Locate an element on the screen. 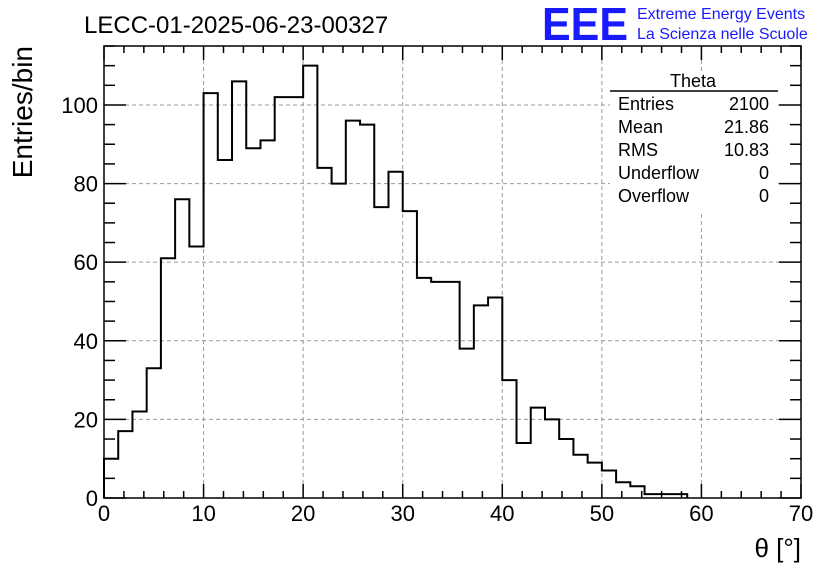 This screenshot has height=577, width=836. x-tick-label: 0 is located at coordinates (104, 513).